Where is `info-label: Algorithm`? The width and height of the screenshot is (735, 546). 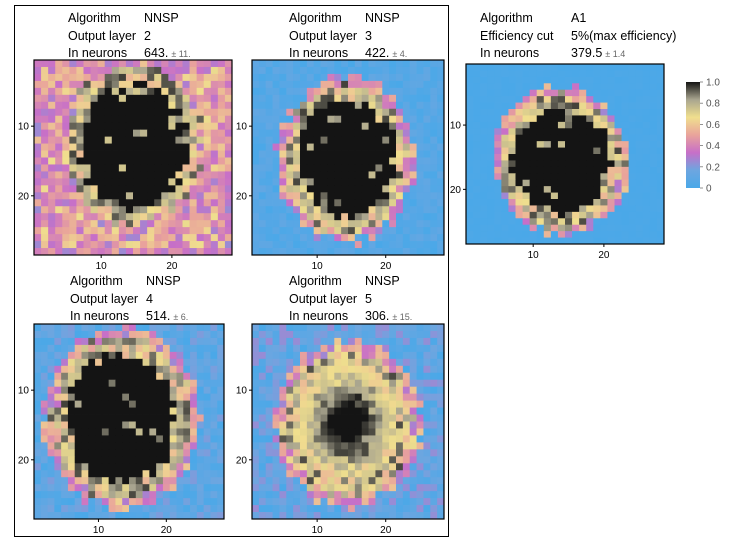 info-label: Algorithm is located at coordinates (94, 18).